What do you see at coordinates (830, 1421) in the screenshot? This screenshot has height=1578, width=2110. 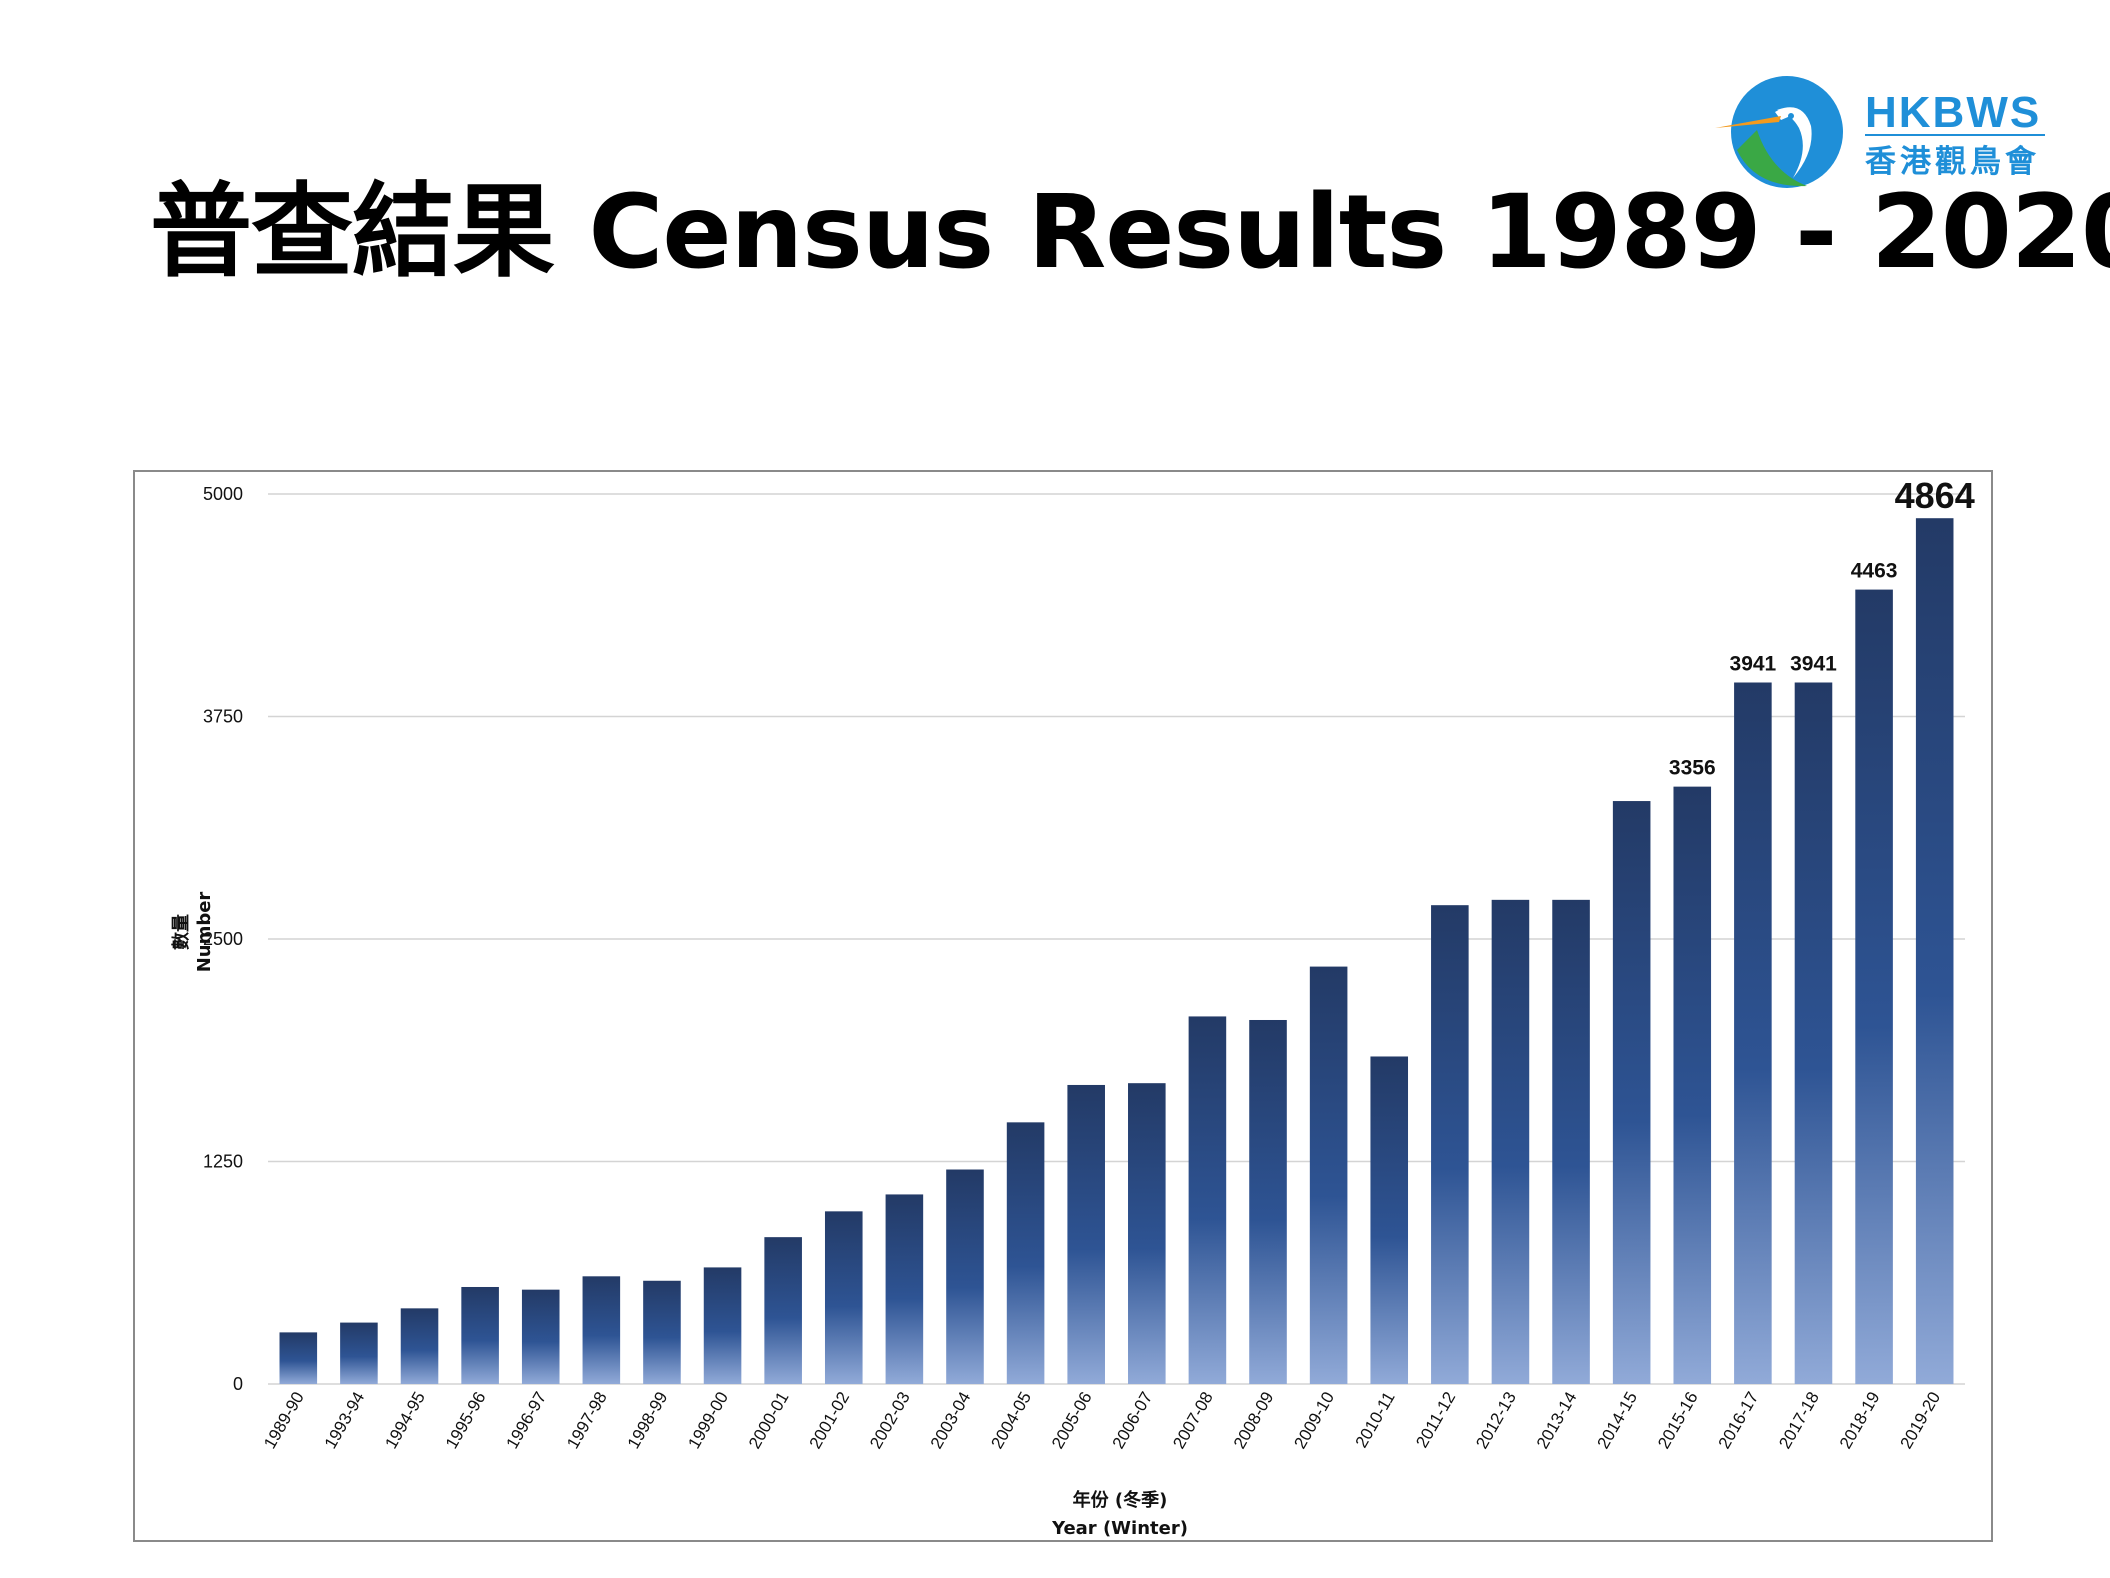 I see `x-tick-label: 2001-02` at bounding box center [830, 1421].